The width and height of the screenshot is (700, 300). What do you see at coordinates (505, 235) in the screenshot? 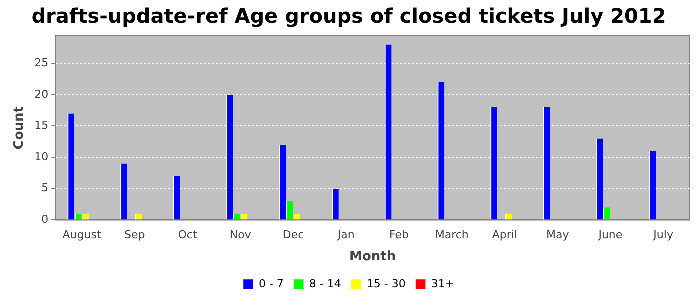
I see `x-tick-label: April` at bounding box center [505, 235].